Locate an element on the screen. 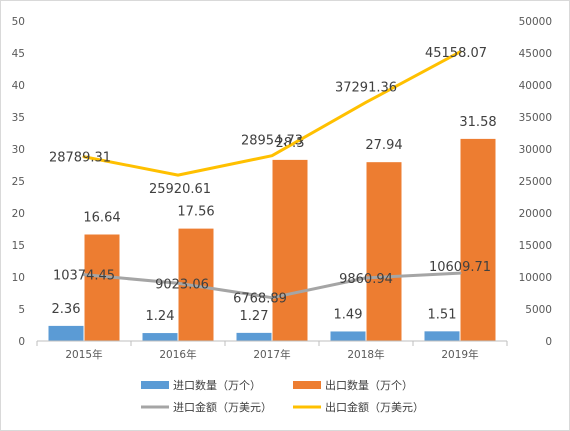  line-data-label: 45158.07 is located at coordinates (456, 53).